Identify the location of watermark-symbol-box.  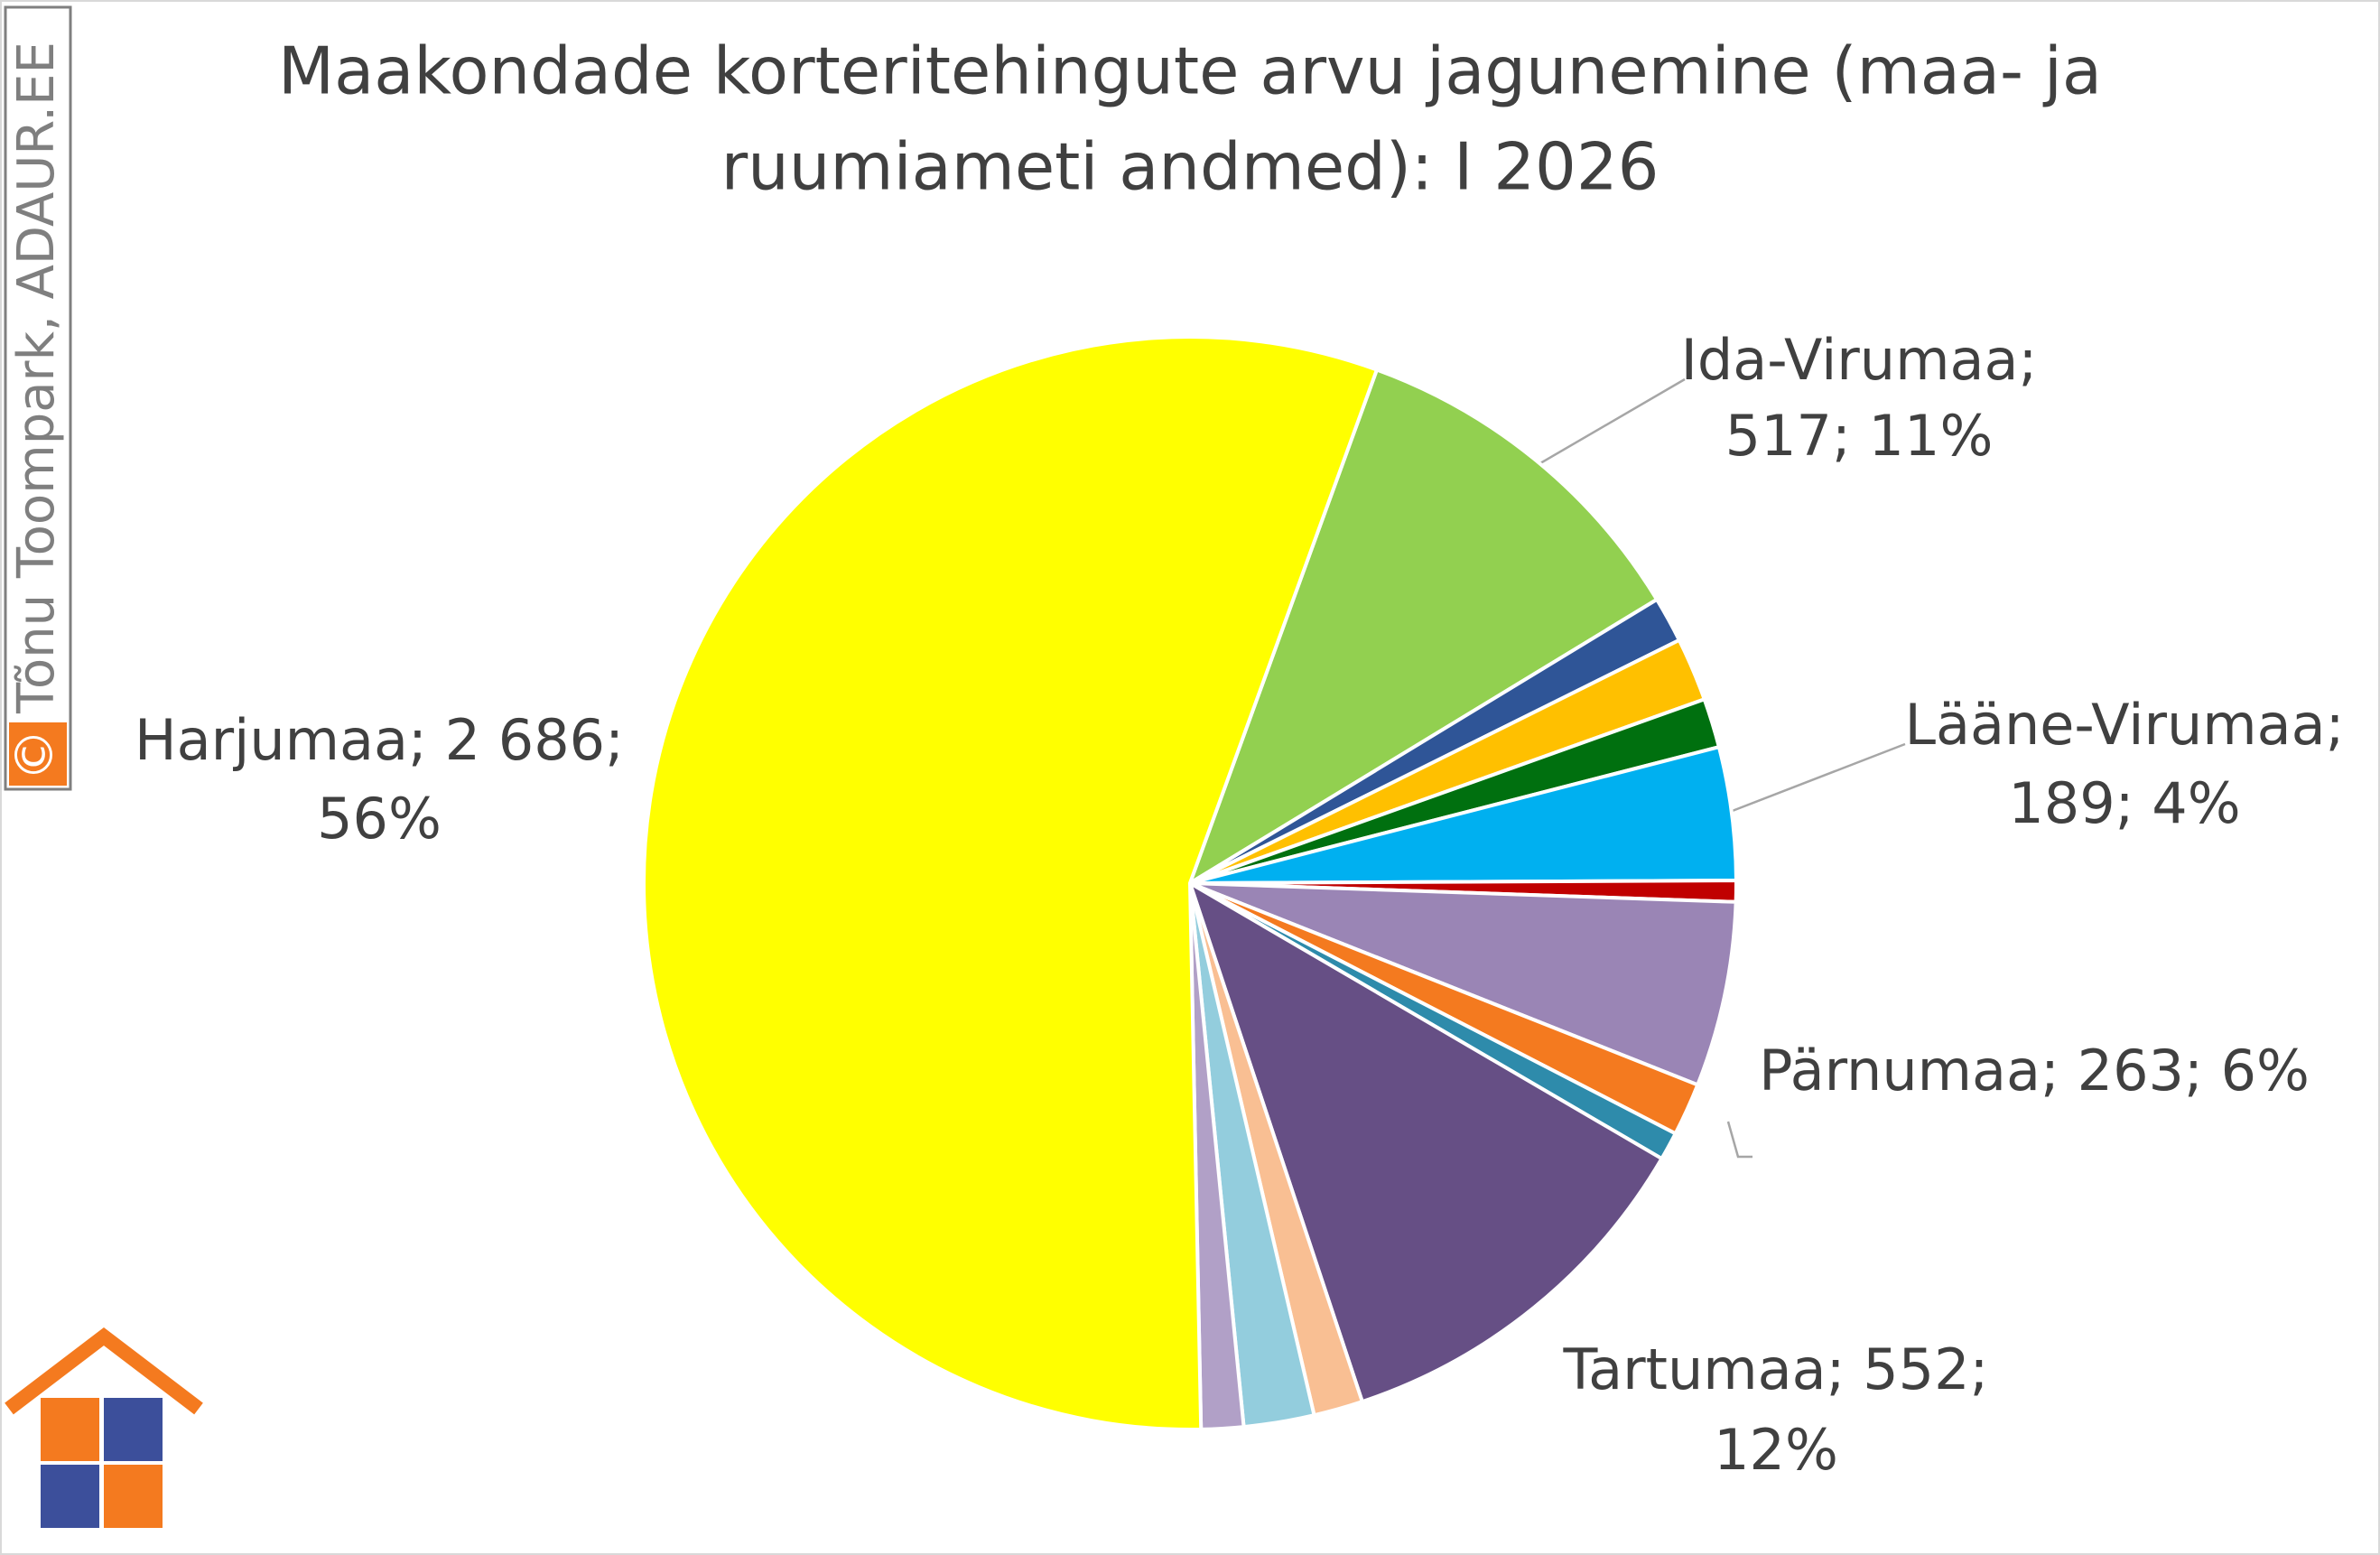
(38, 754).